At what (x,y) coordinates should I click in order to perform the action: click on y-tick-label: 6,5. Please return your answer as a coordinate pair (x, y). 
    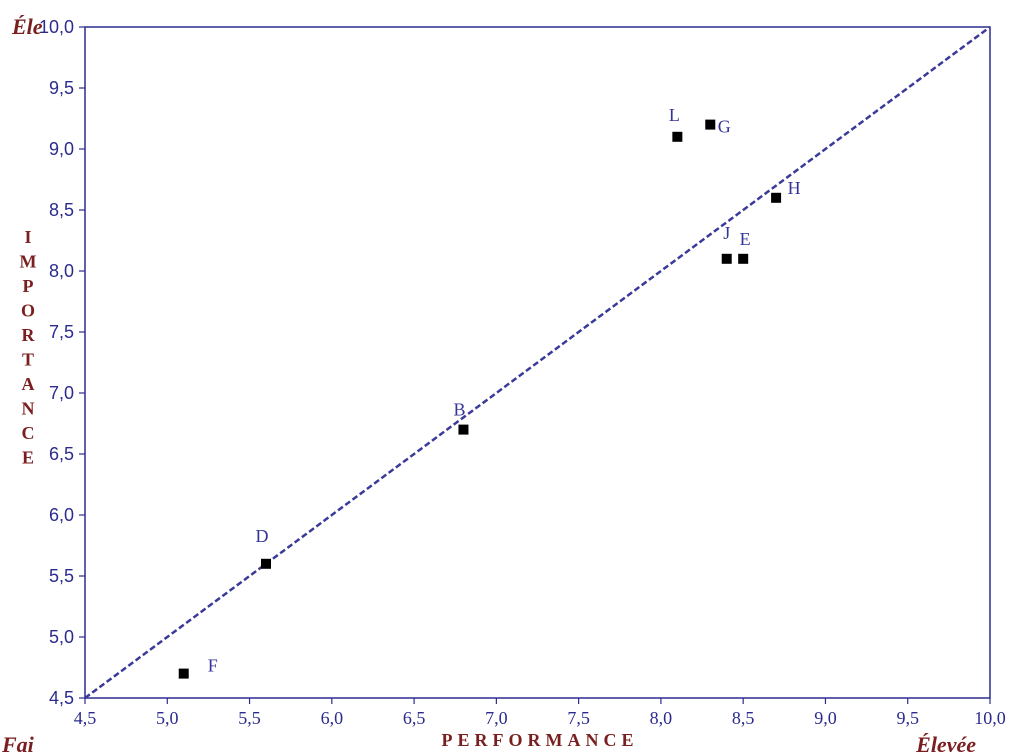
    Looking at the image, I should click on (61, 454).